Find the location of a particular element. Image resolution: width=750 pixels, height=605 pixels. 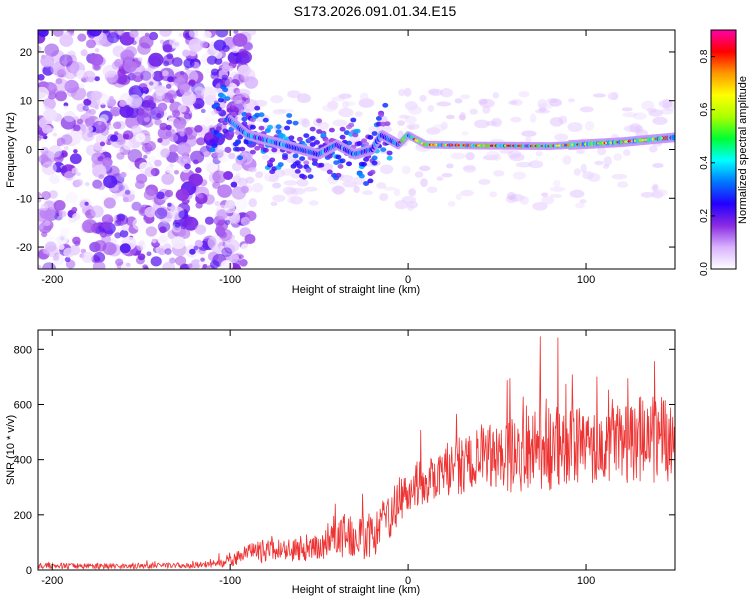

x-tick-label: -200 is located at coordinates (52, 581).